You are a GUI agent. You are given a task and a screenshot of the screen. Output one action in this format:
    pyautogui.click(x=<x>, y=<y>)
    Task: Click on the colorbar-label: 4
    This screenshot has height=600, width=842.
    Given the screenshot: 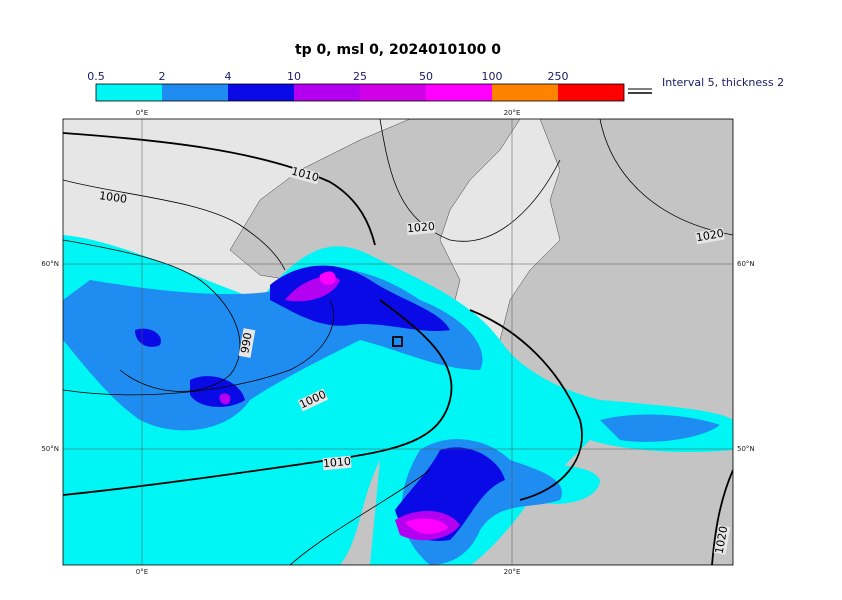 What is the action you would take?
    pyautogui.click(x=228, y=76)
    